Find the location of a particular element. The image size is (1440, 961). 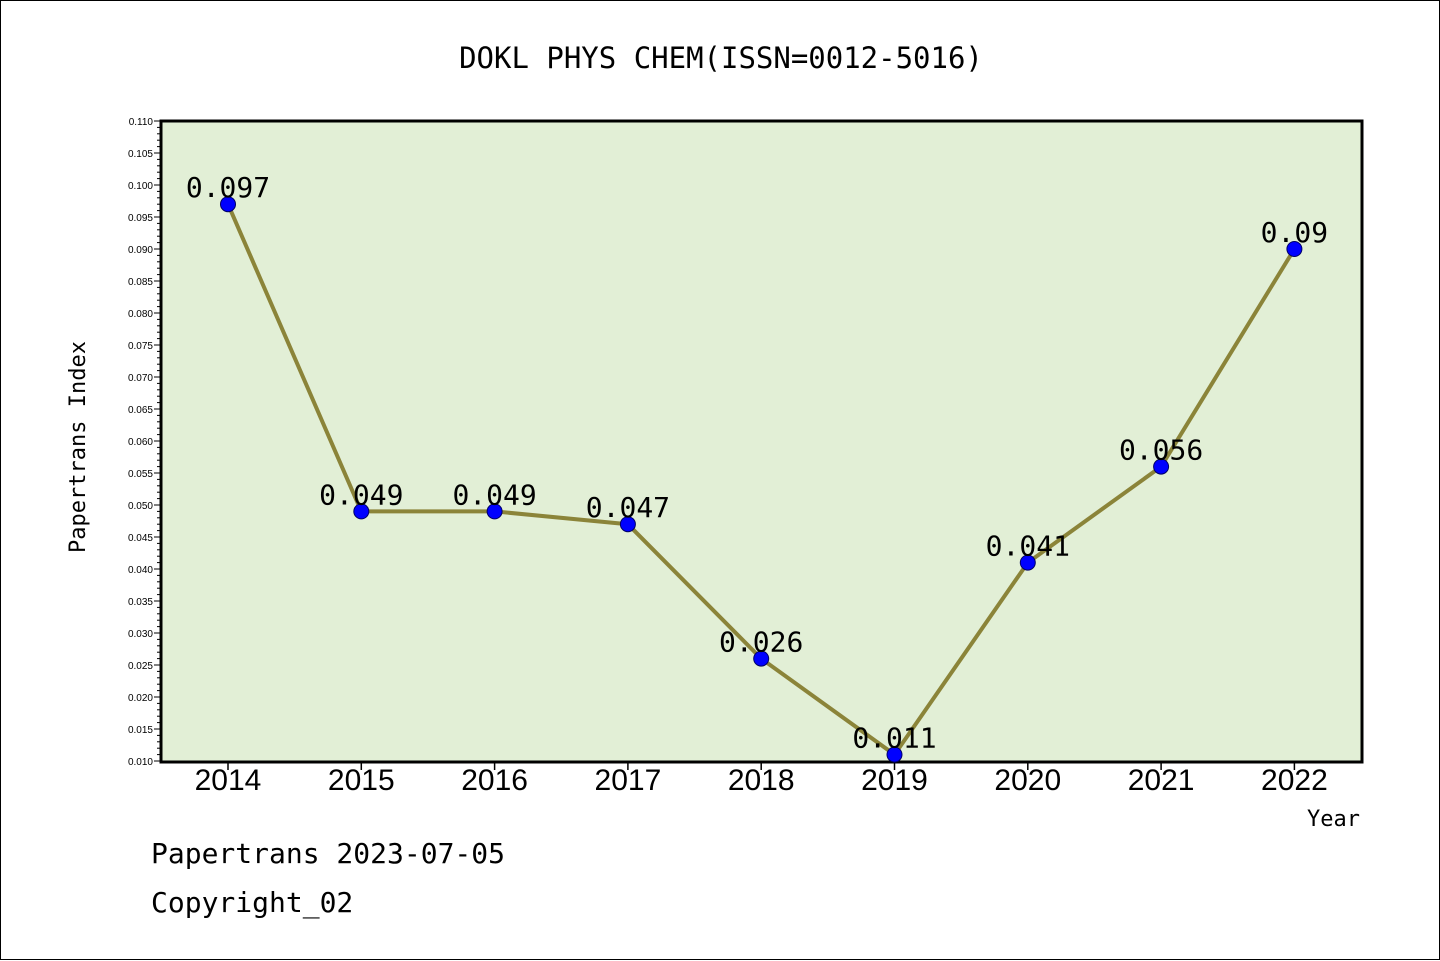

footer-copyright: Copyright_02 is located at coordinates (252, 902).